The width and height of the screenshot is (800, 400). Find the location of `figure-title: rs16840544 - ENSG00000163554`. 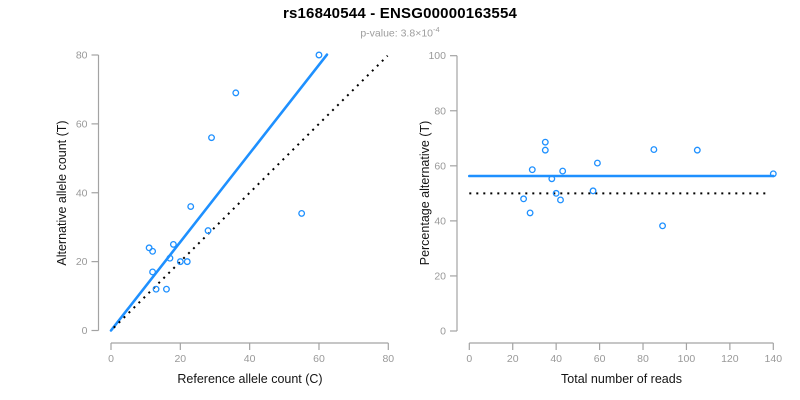

figure-title: rs16840544 - ENSG00000163554 is located at coordinates (400, 13).